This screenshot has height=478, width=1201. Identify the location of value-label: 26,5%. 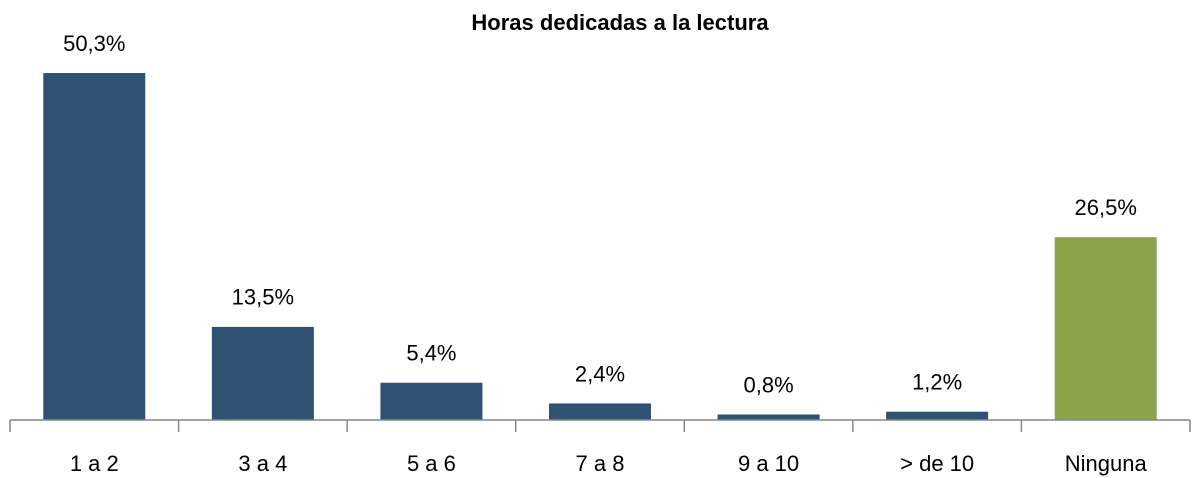
(1106, 207).